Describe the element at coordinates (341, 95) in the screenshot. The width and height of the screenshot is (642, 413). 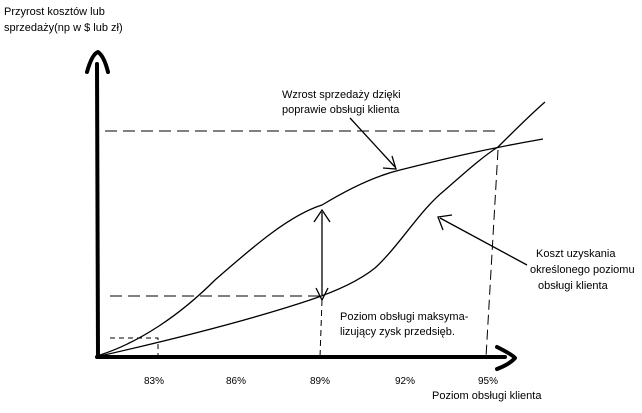
I see `sales-growth-label-line1: Wzrost sprzedaży dzięki` at that location.